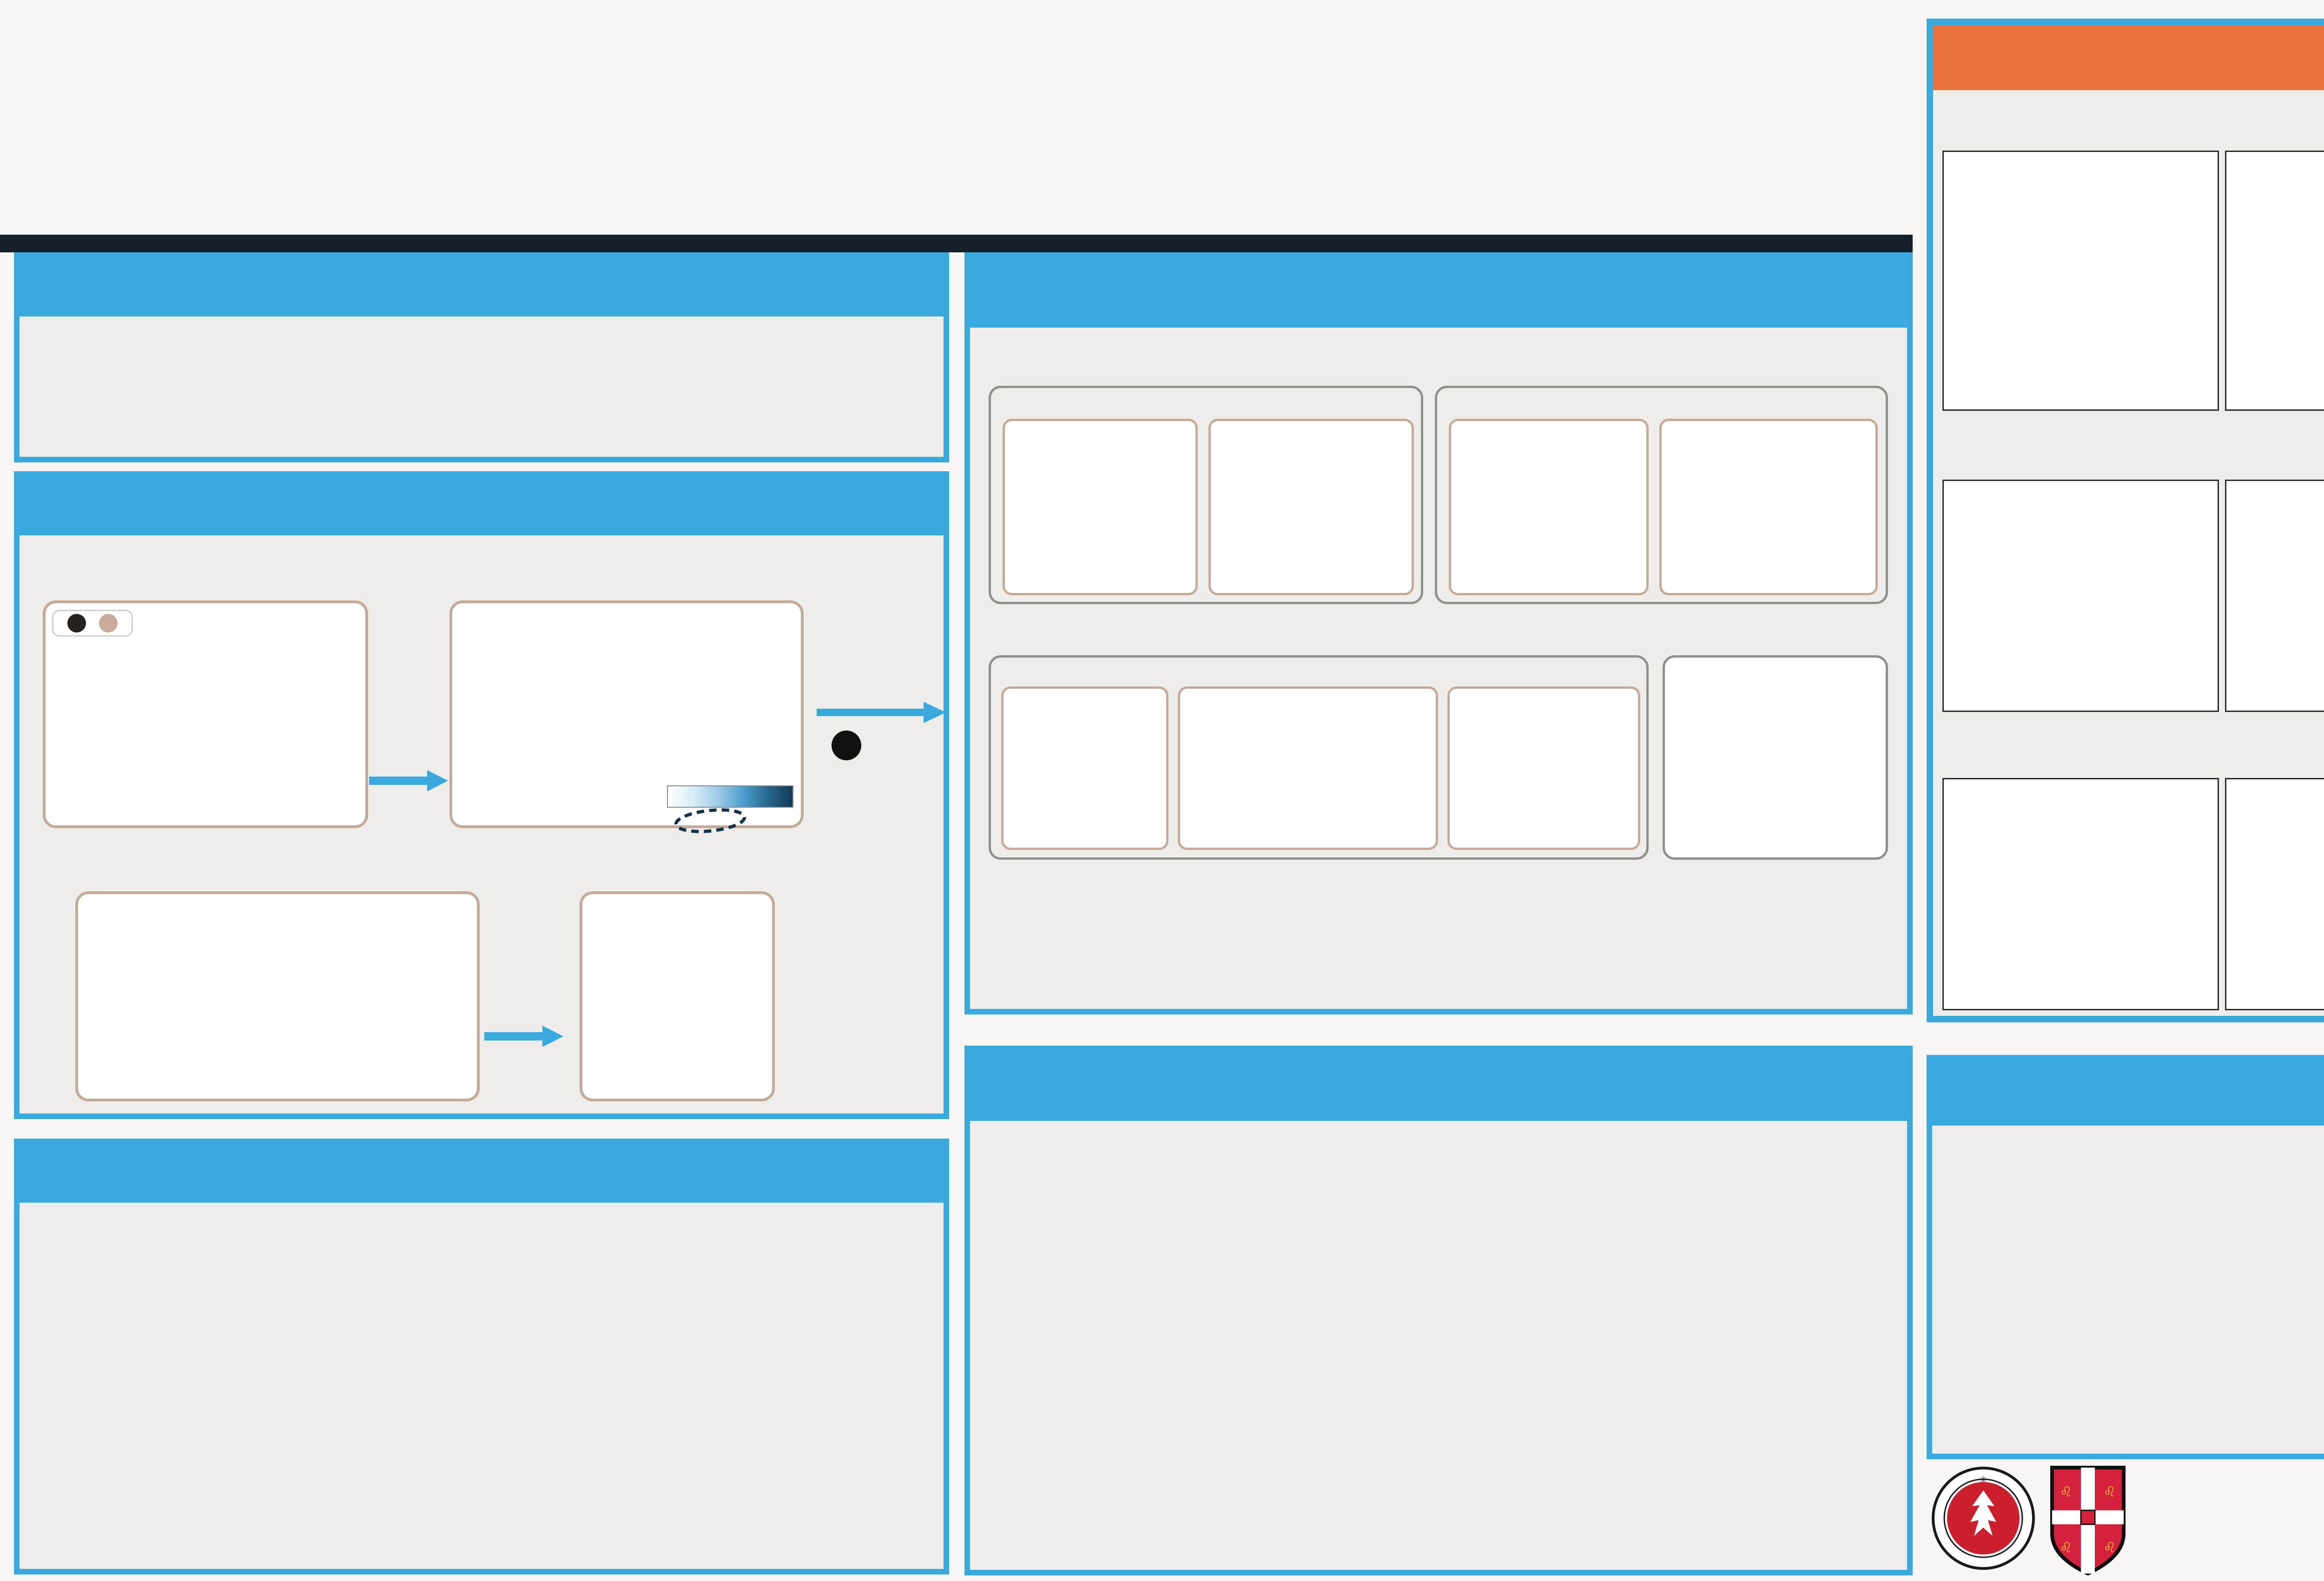 This screenshot has width=2324, height=1581. Describe the element at coordinates (1438, 293) in the screenshot. I see `panel-nutshell-title` at that location.